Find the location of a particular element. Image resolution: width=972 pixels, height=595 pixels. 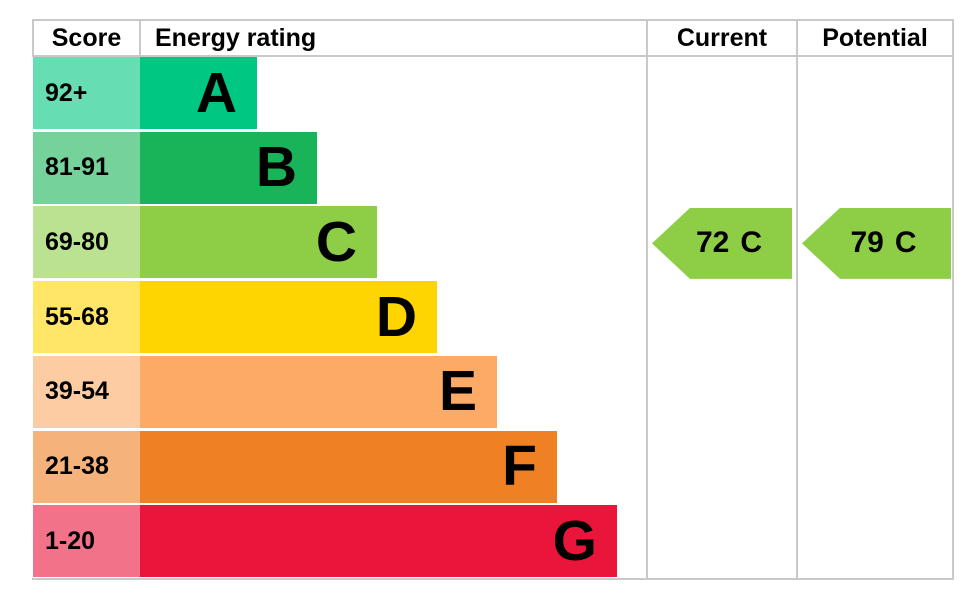

score-range-label: 55-68 is located at coordinates (77, 316).